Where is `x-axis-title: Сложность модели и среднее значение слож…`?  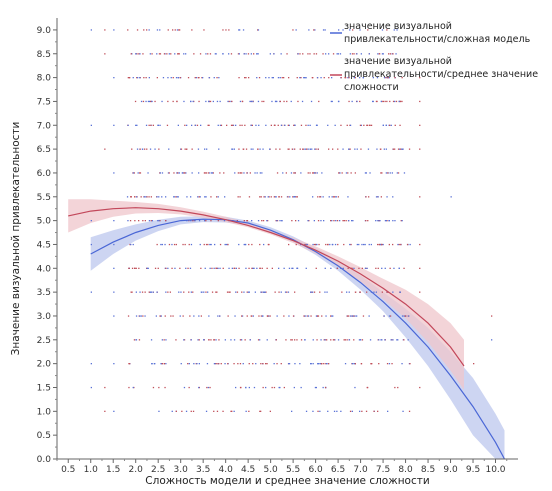 x-axis-title: Сложность модели и среднее значение слож… is located at coordinates (287, 481).